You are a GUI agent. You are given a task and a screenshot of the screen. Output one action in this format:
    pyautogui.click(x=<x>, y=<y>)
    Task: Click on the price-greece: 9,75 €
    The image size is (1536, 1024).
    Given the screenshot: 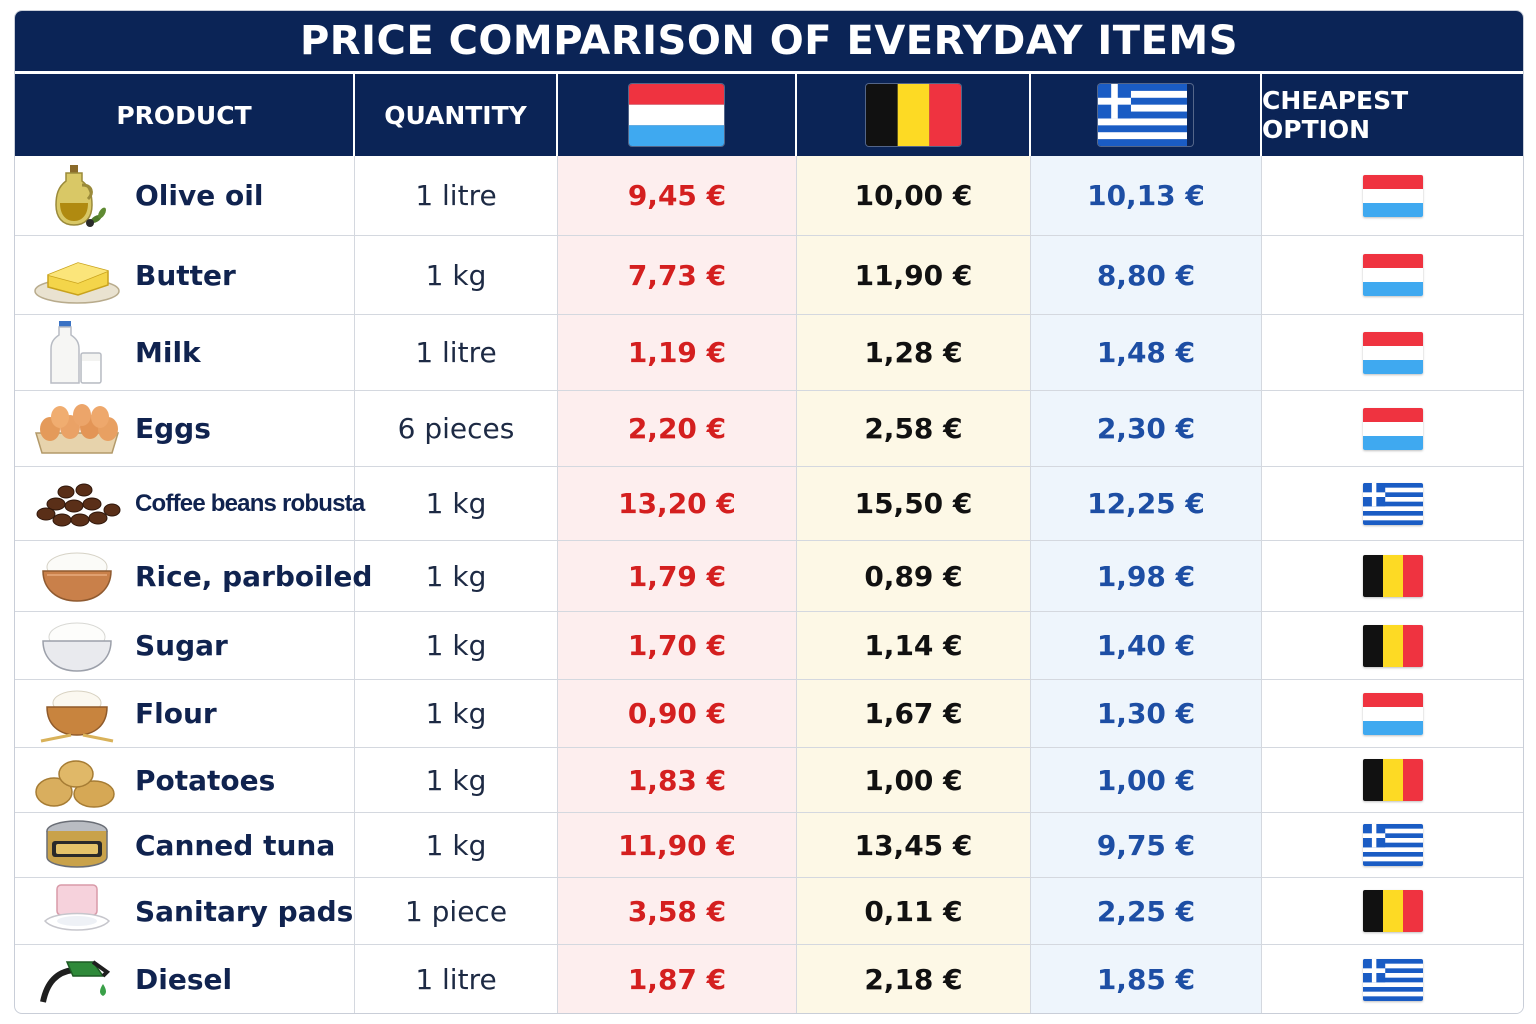 What is the action you would take?
    pyautogui.click(x=1146, y=845)
    